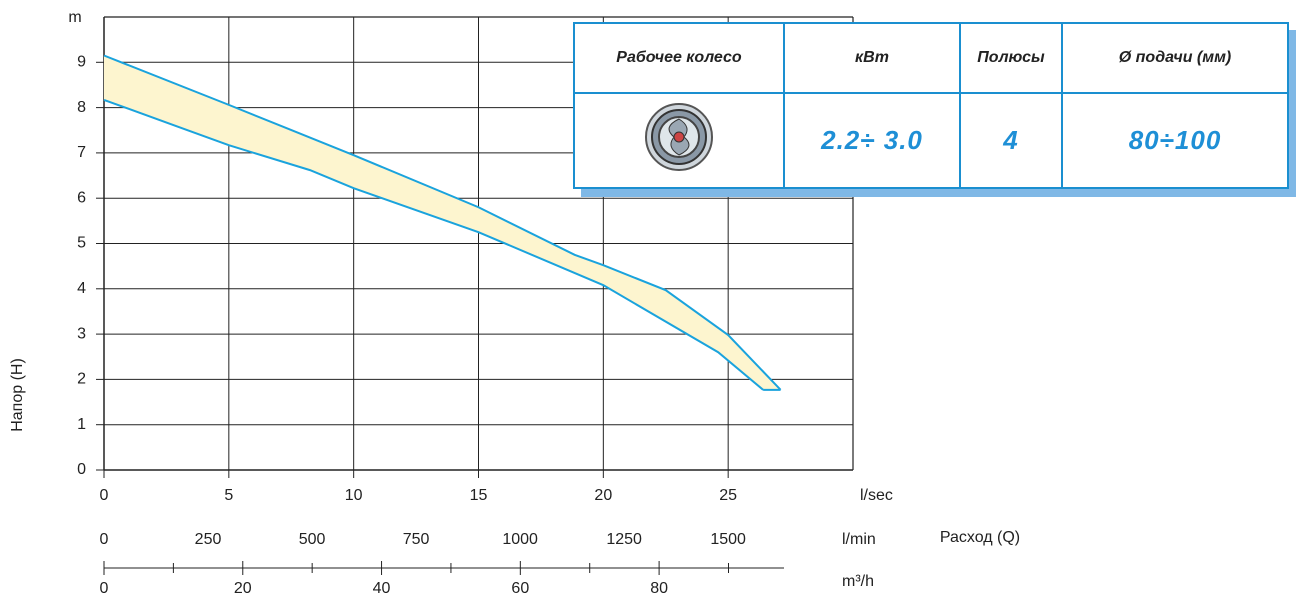 The image size is (1296, 599). Describe the element at coordinates (728, 539) in the screenshot. I see `x2-tick-label: 1500` at that location.